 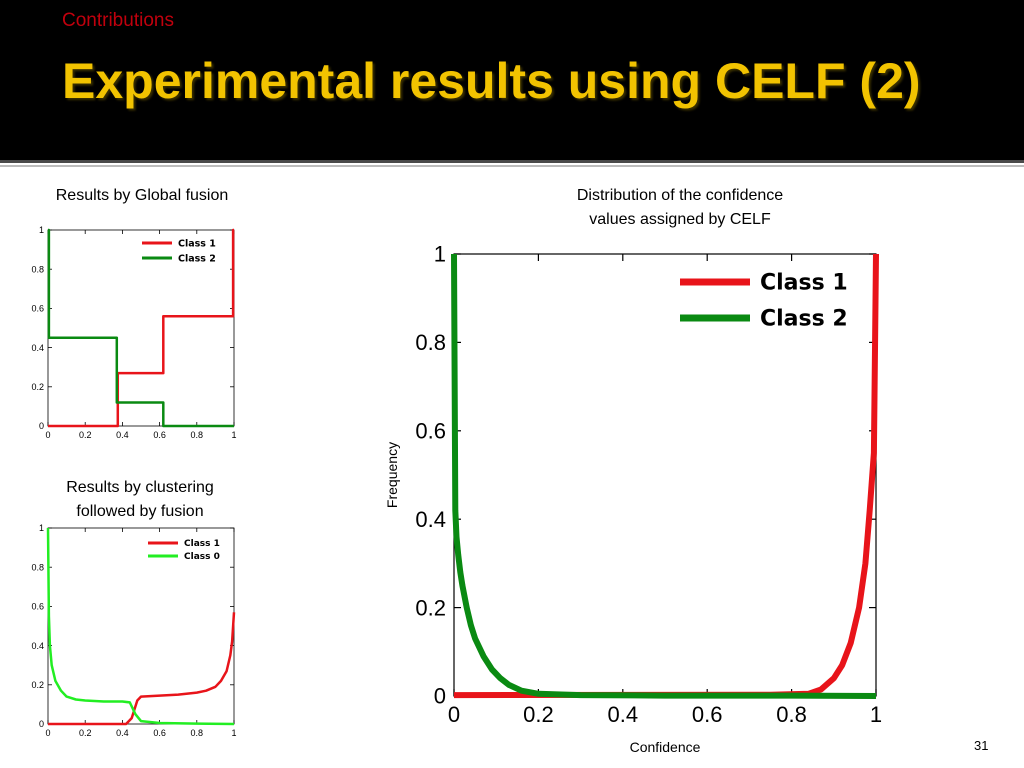 What do you see at coordinates (665, 747) in the screenshot?
I see `main-x-axis-label: Confidence` at bounding box center [665, 747].